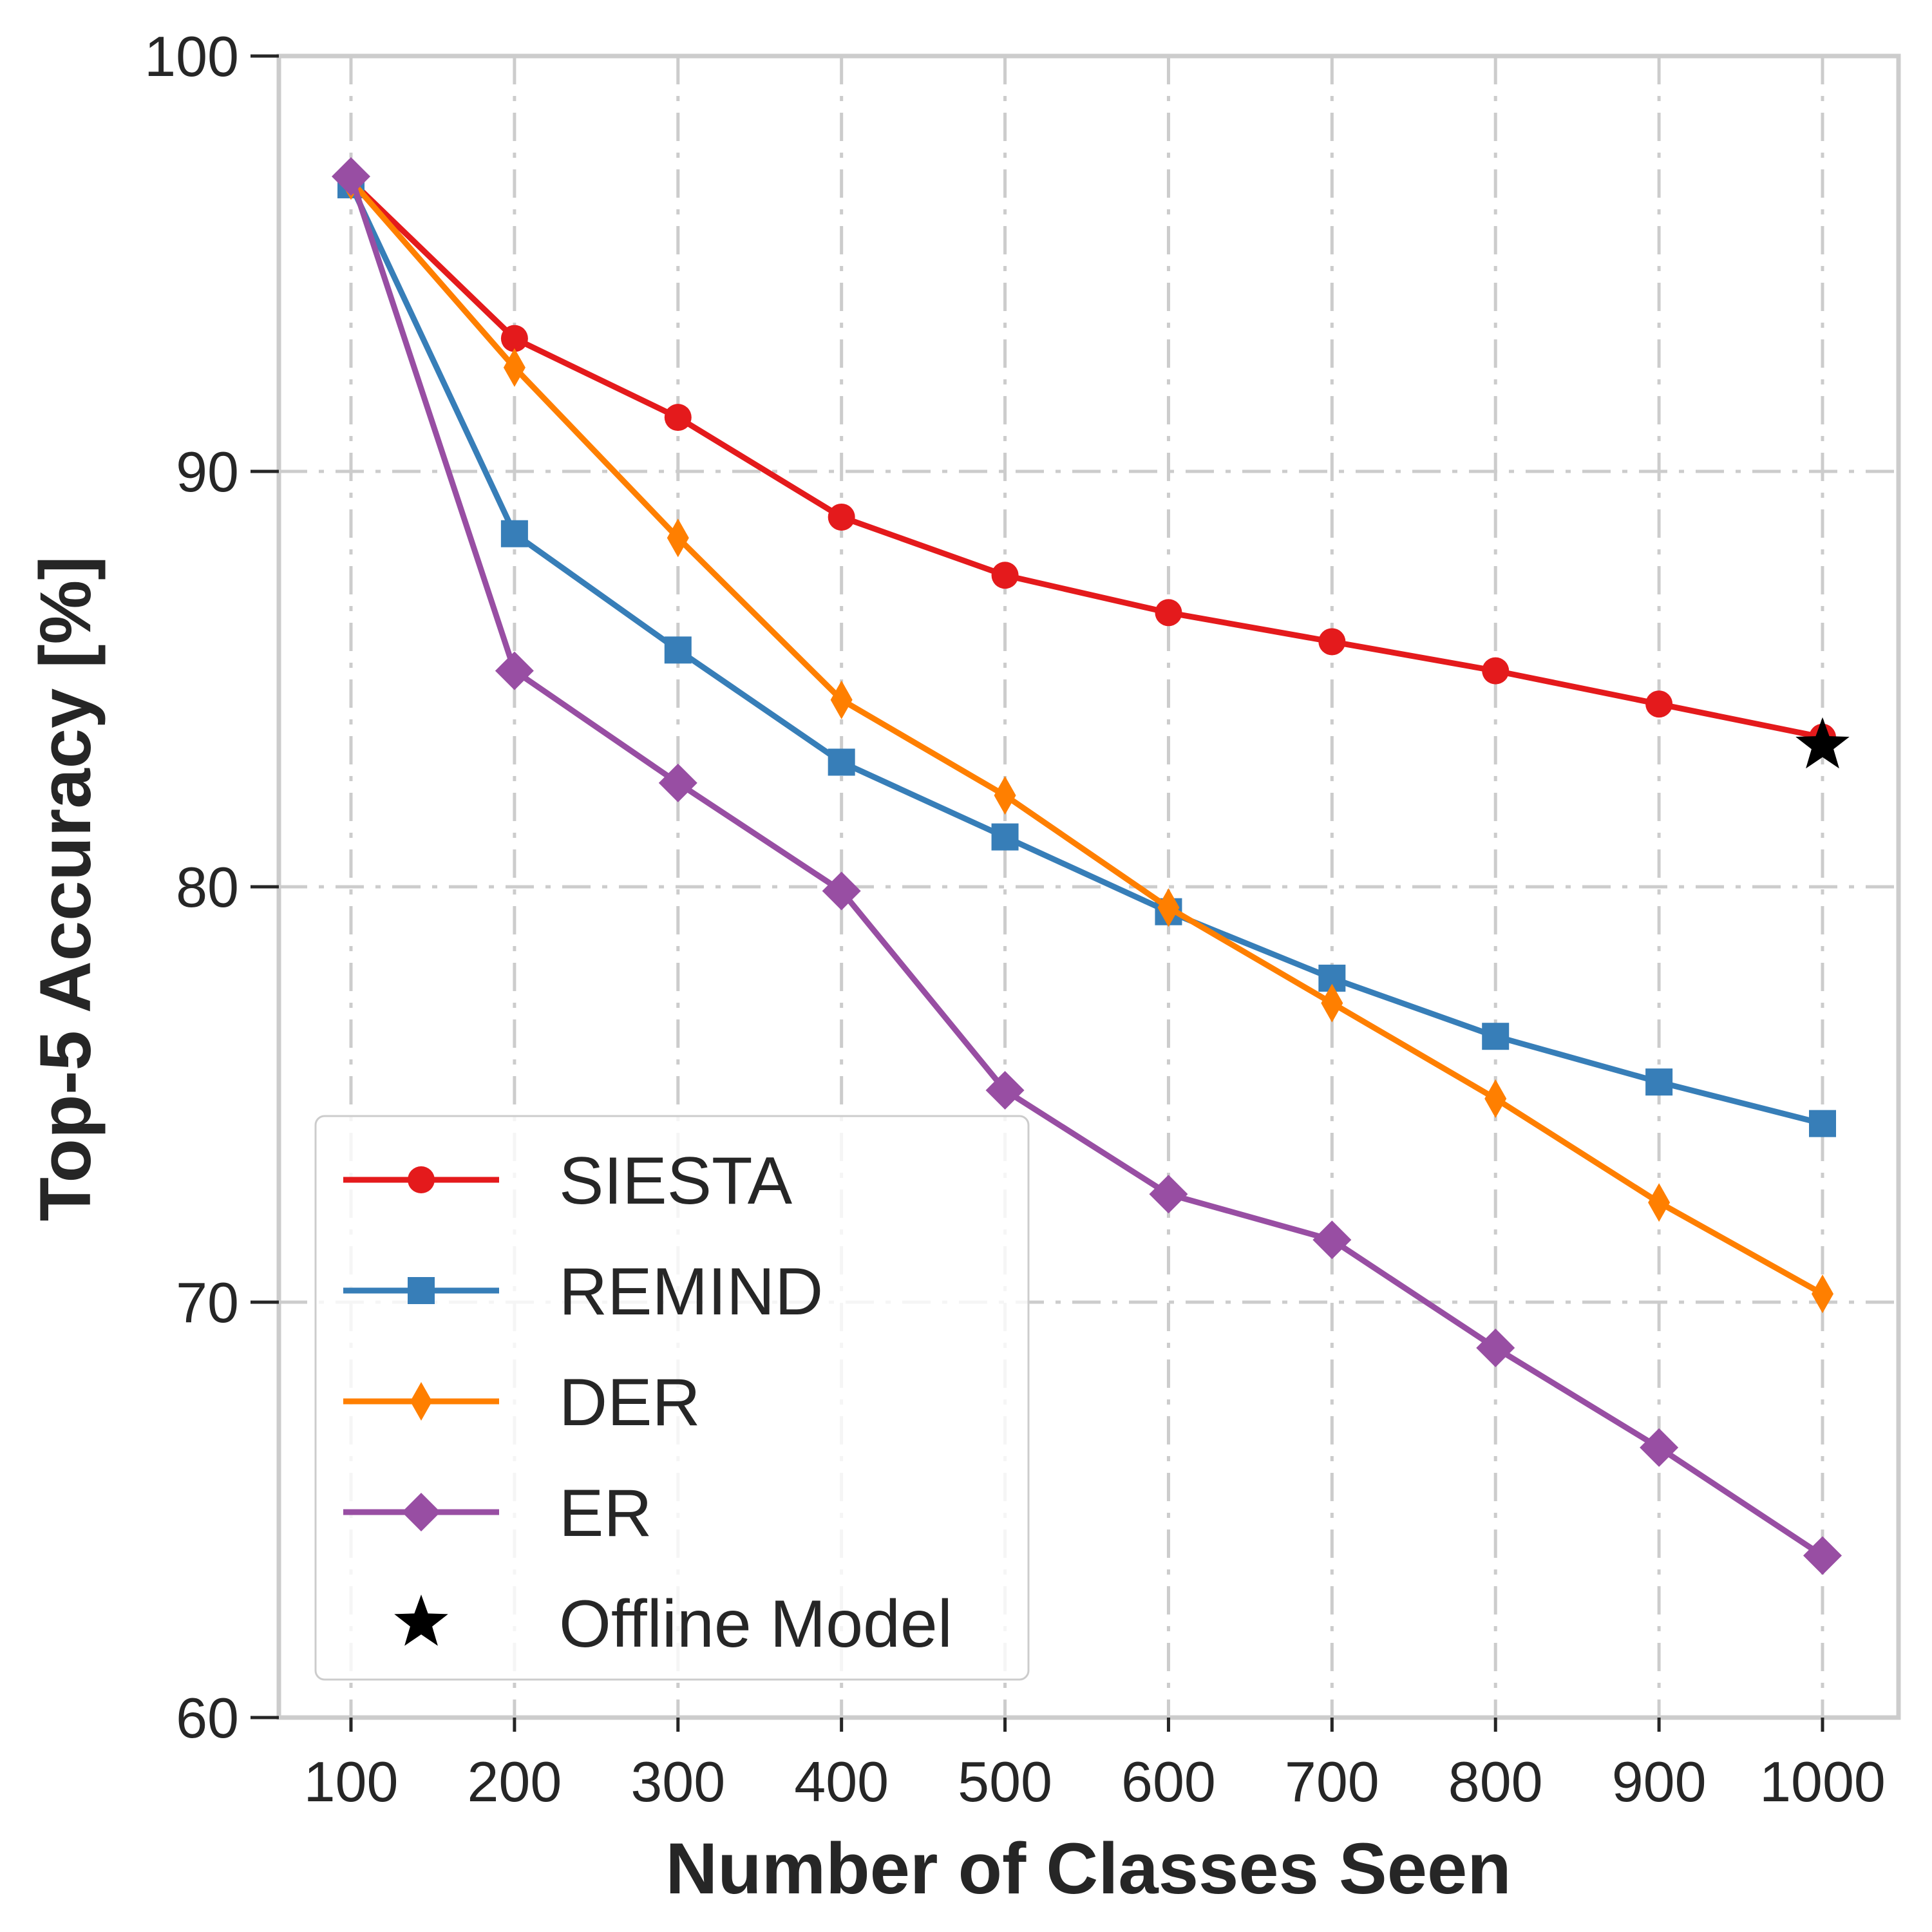  I want to click on y-tick-label: 70, so click(207, 1302).